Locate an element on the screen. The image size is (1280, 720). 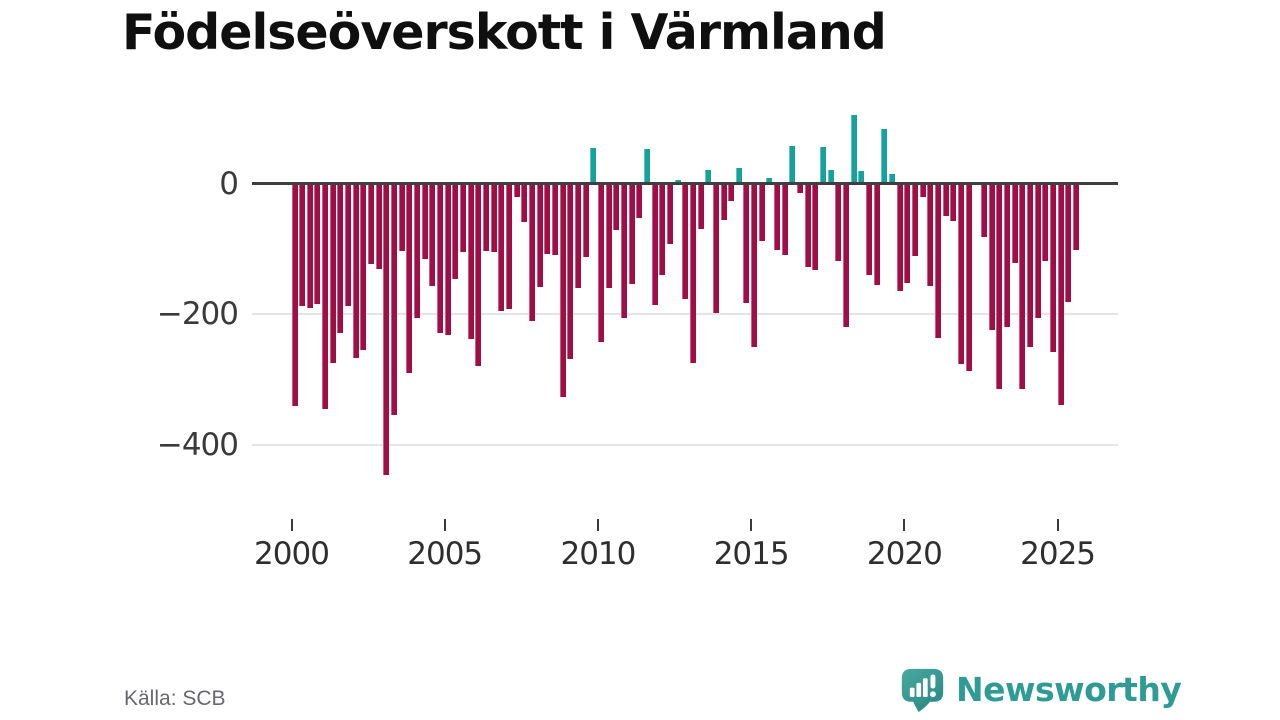
x-tick-label-2020: 2020 is located at coordinates (904, 554).